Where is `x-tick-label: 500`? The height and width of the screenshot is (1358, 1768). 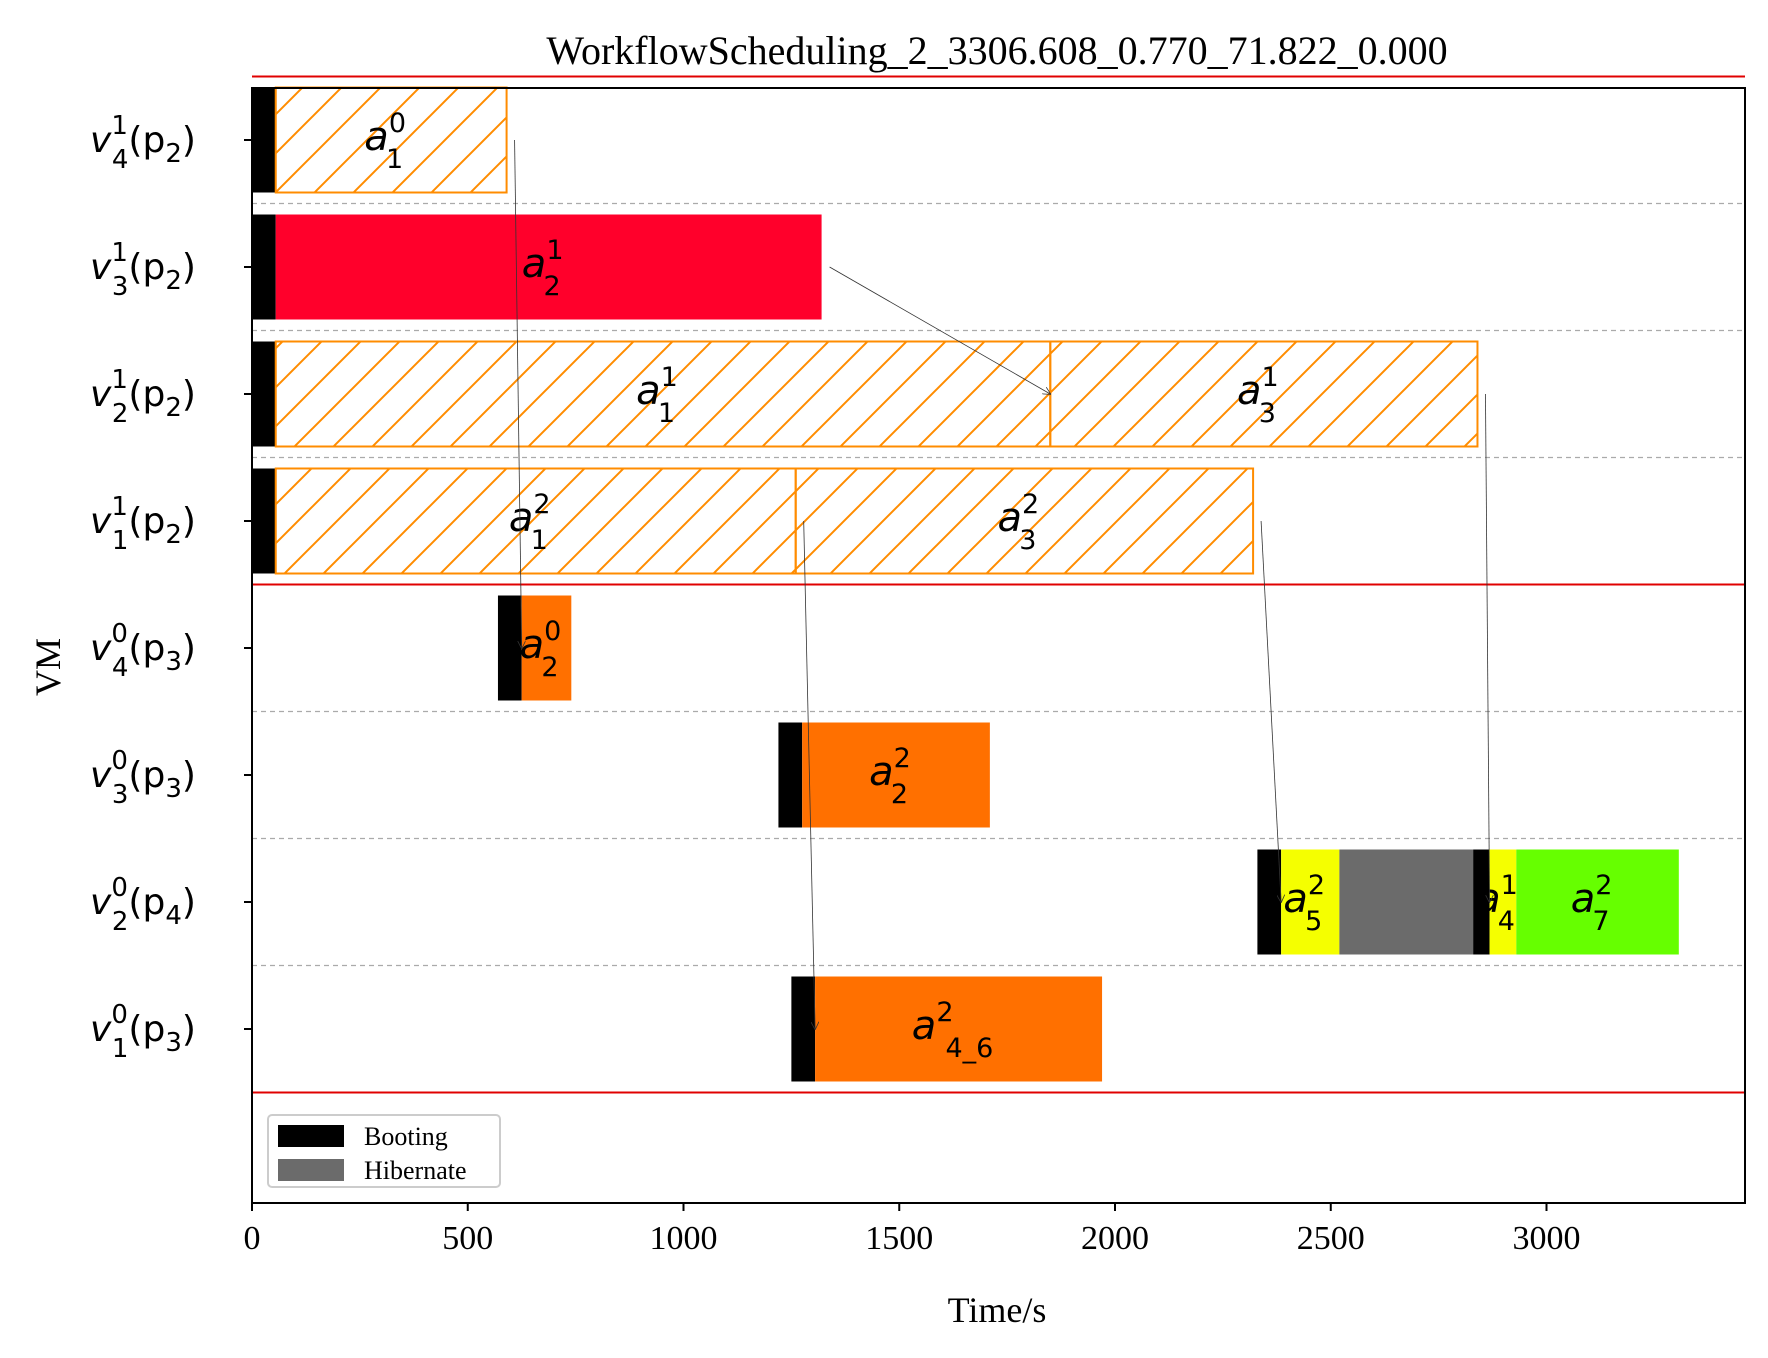 x-tick-label: 500 is located at coordinates (467, 1238).